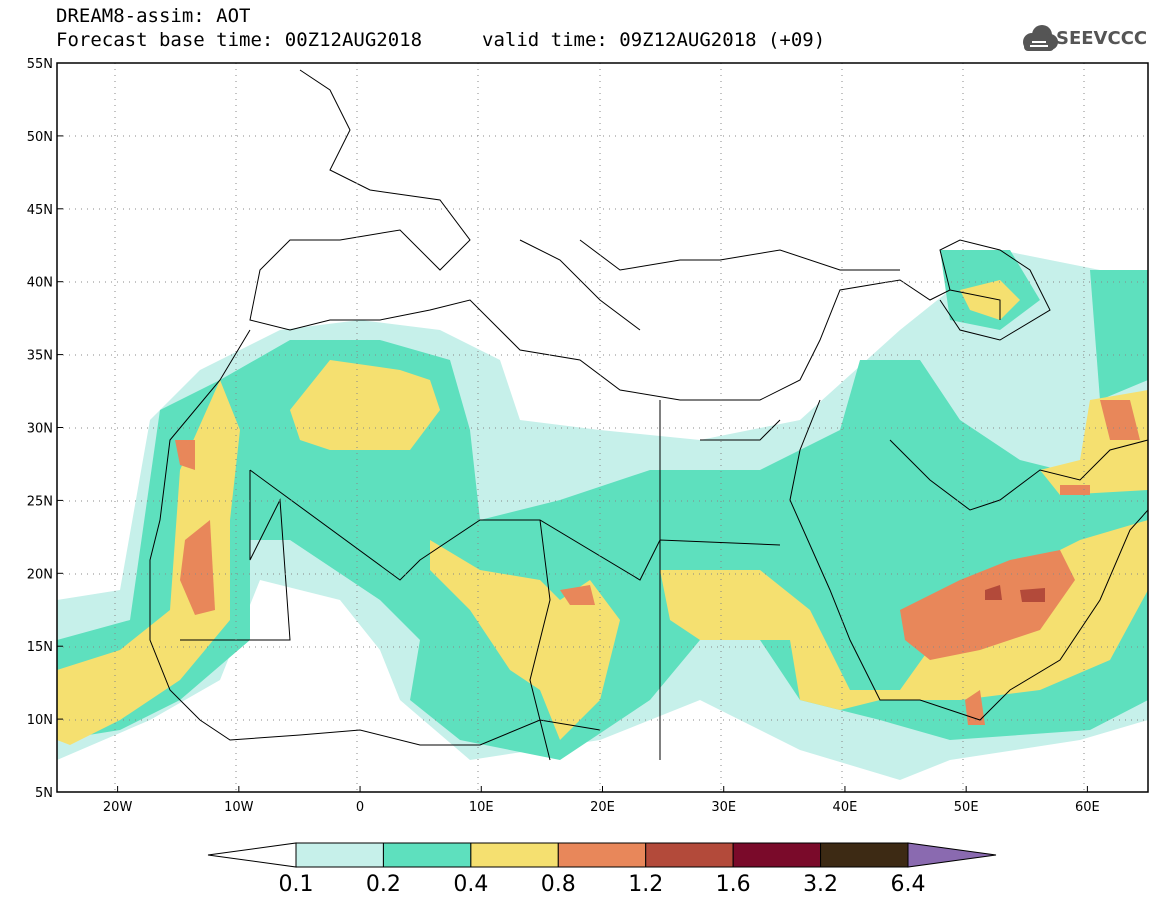  I want to click on lat-tick-label: 20N, so click(40, 574).